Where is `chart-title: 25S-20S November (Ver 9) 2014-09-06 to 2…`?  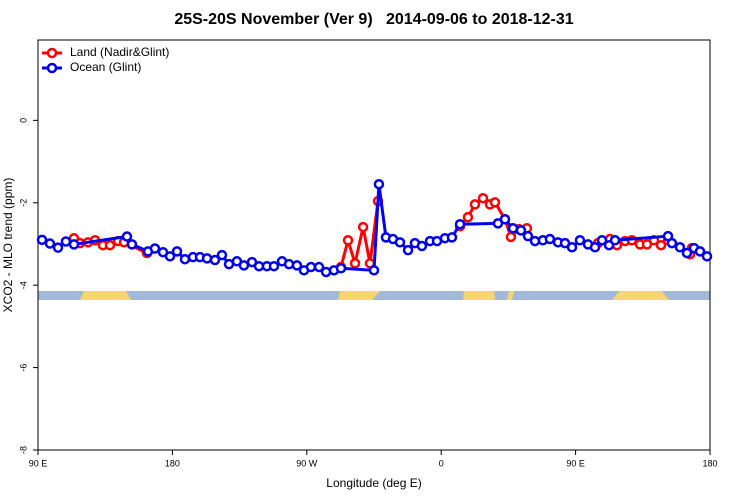
chart-title: 25S-20S November (Ver 9) 2014-09-06 to 2… is located at coordinates (373, 19).